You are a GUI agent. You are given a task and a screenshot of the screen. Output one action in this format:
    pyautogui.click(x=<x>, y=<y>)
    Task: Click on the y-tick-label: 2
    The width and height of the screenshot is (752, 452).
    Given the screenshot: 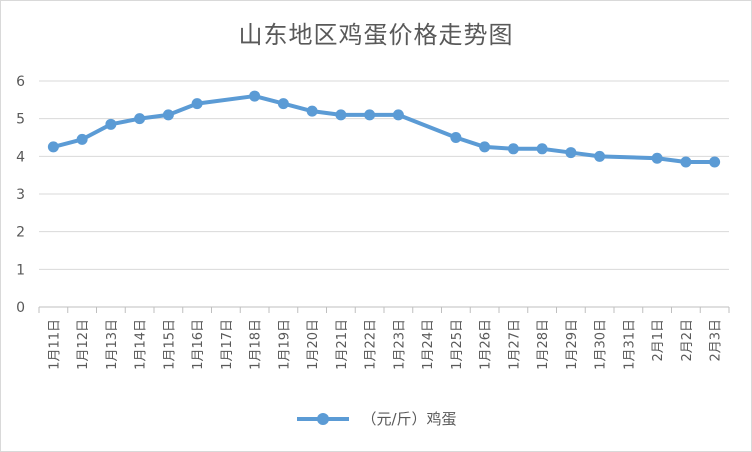 What is the action you would take?
    pyautogui.click(x=20, y=233)
    